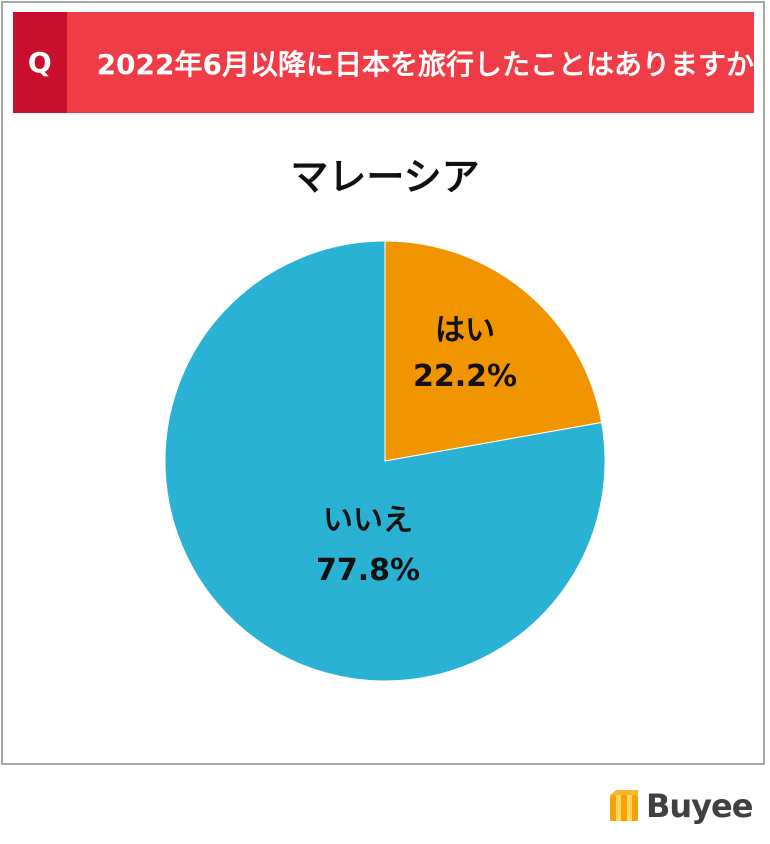  Describe the element at coordinates (465, 330) in the screenshot. I see `slice-label-1: はい` at that location.